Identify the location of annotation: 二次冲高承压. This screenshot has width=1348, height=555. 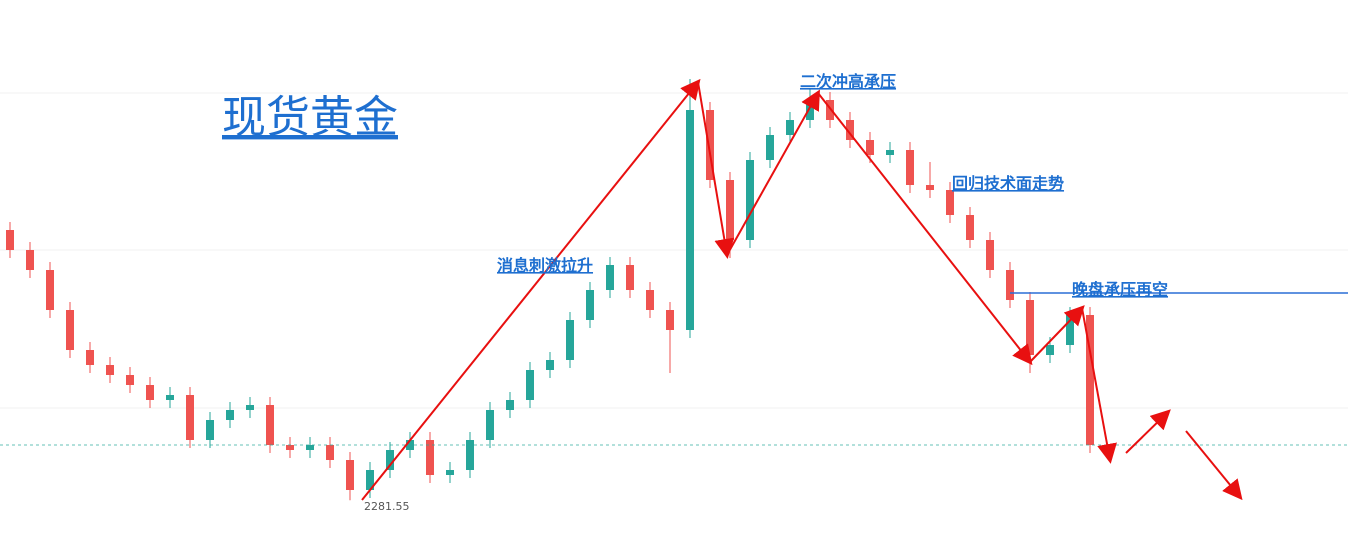
(848, 81).